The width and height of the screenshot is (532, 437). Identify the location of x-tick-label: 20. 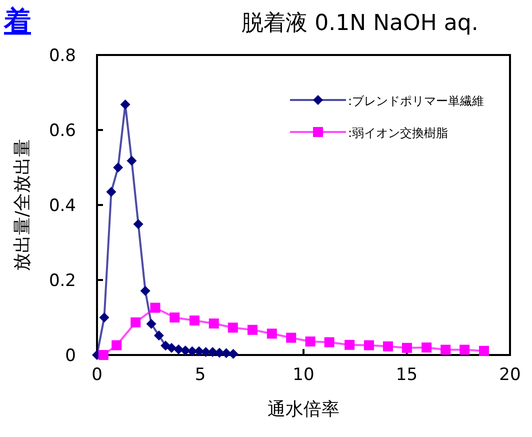
(510, 375).